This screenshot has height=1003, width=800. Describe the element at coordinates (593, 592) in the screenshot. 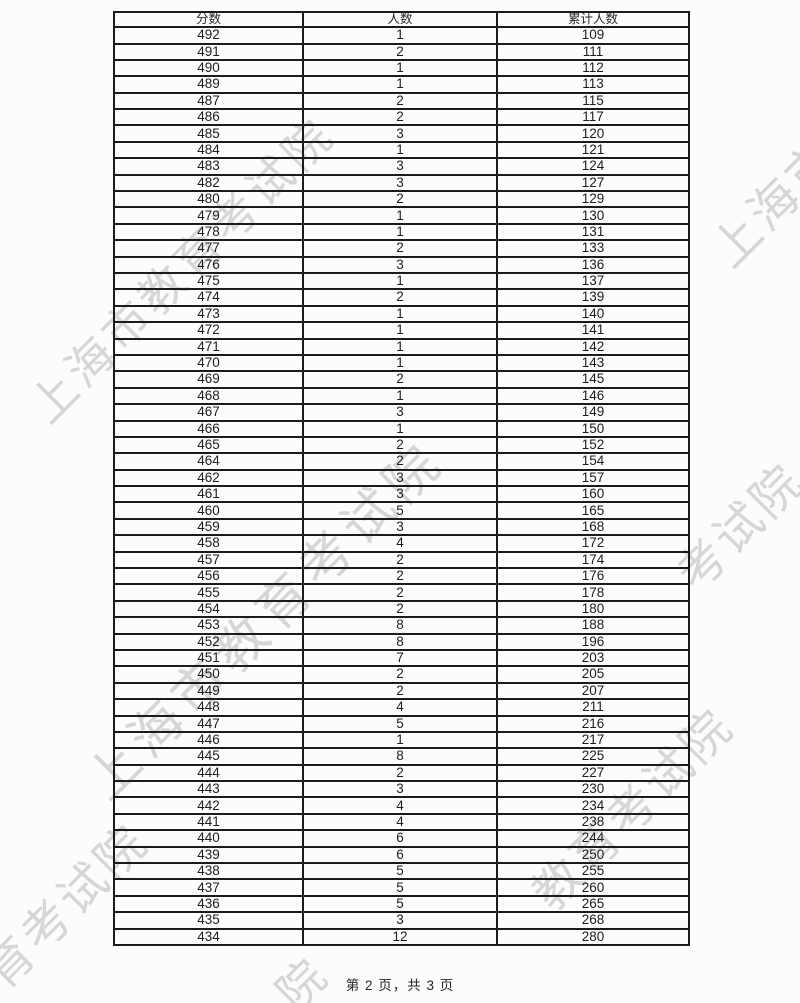

I see `cell-cumulative: 178` at that location.